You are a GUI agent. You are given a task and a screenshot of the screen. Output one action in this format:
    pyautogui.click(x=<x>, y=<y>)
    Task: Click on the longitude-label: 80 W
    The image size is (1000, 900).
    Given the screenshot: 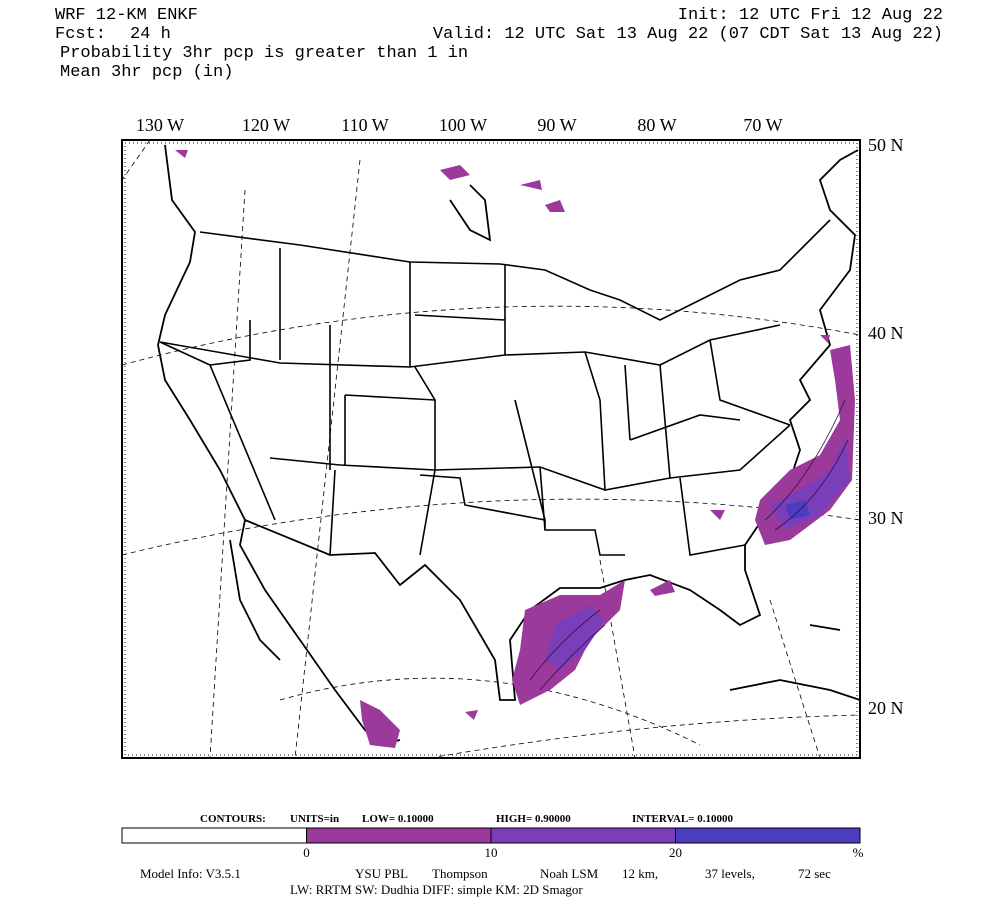 What is the action you would take?
    pyautogui.click(x=656, y=125)
    